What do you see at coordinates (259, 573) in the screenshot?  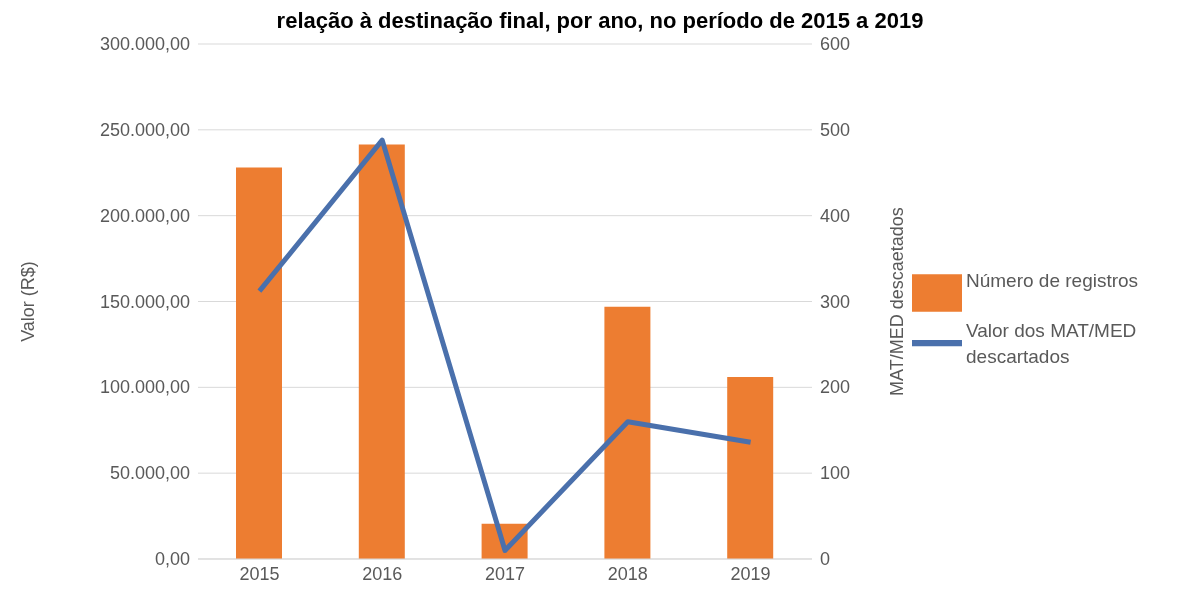 I see `x-tick-label: 2015` at bounding box center [259, 573].